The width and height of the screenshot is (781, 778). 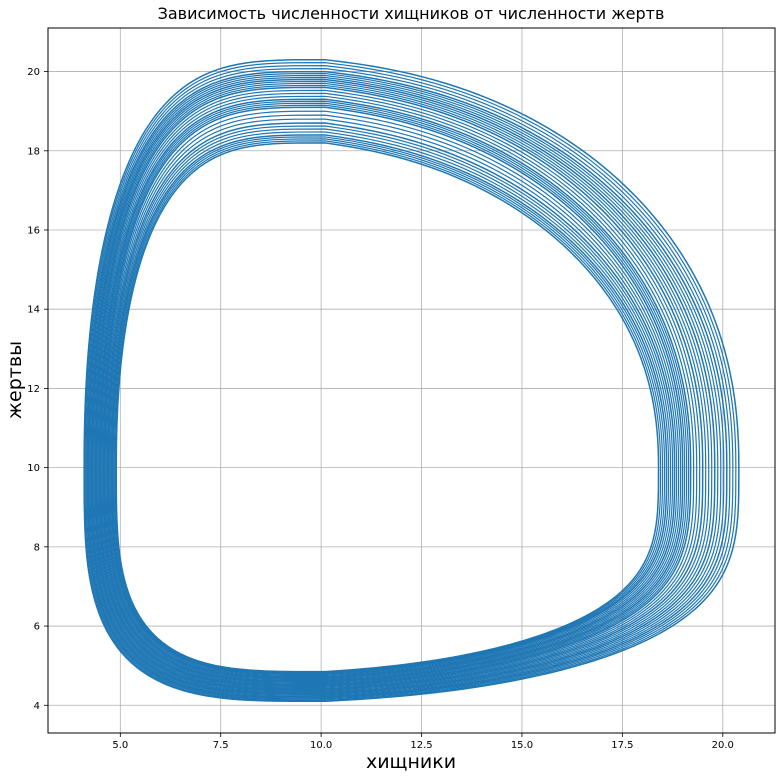 What do you see at coordinates (33, 468) in the screenshot?
I see `y-tick-label: 10` at bounding box center [33, 468].